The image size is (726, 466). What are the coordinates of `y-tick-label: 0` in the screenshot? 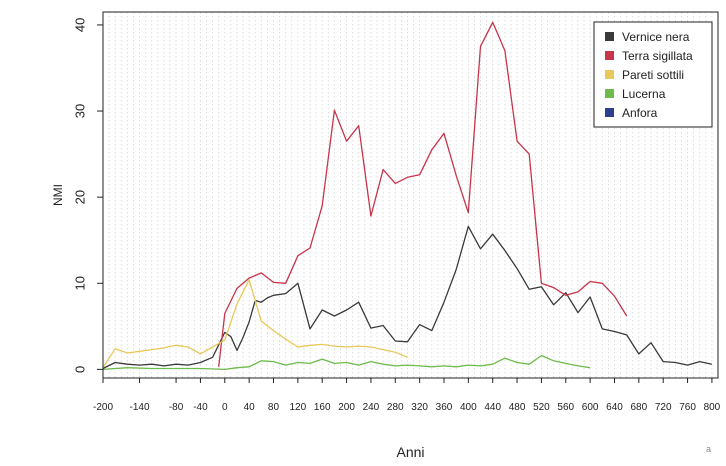 It's located at (79, 369).